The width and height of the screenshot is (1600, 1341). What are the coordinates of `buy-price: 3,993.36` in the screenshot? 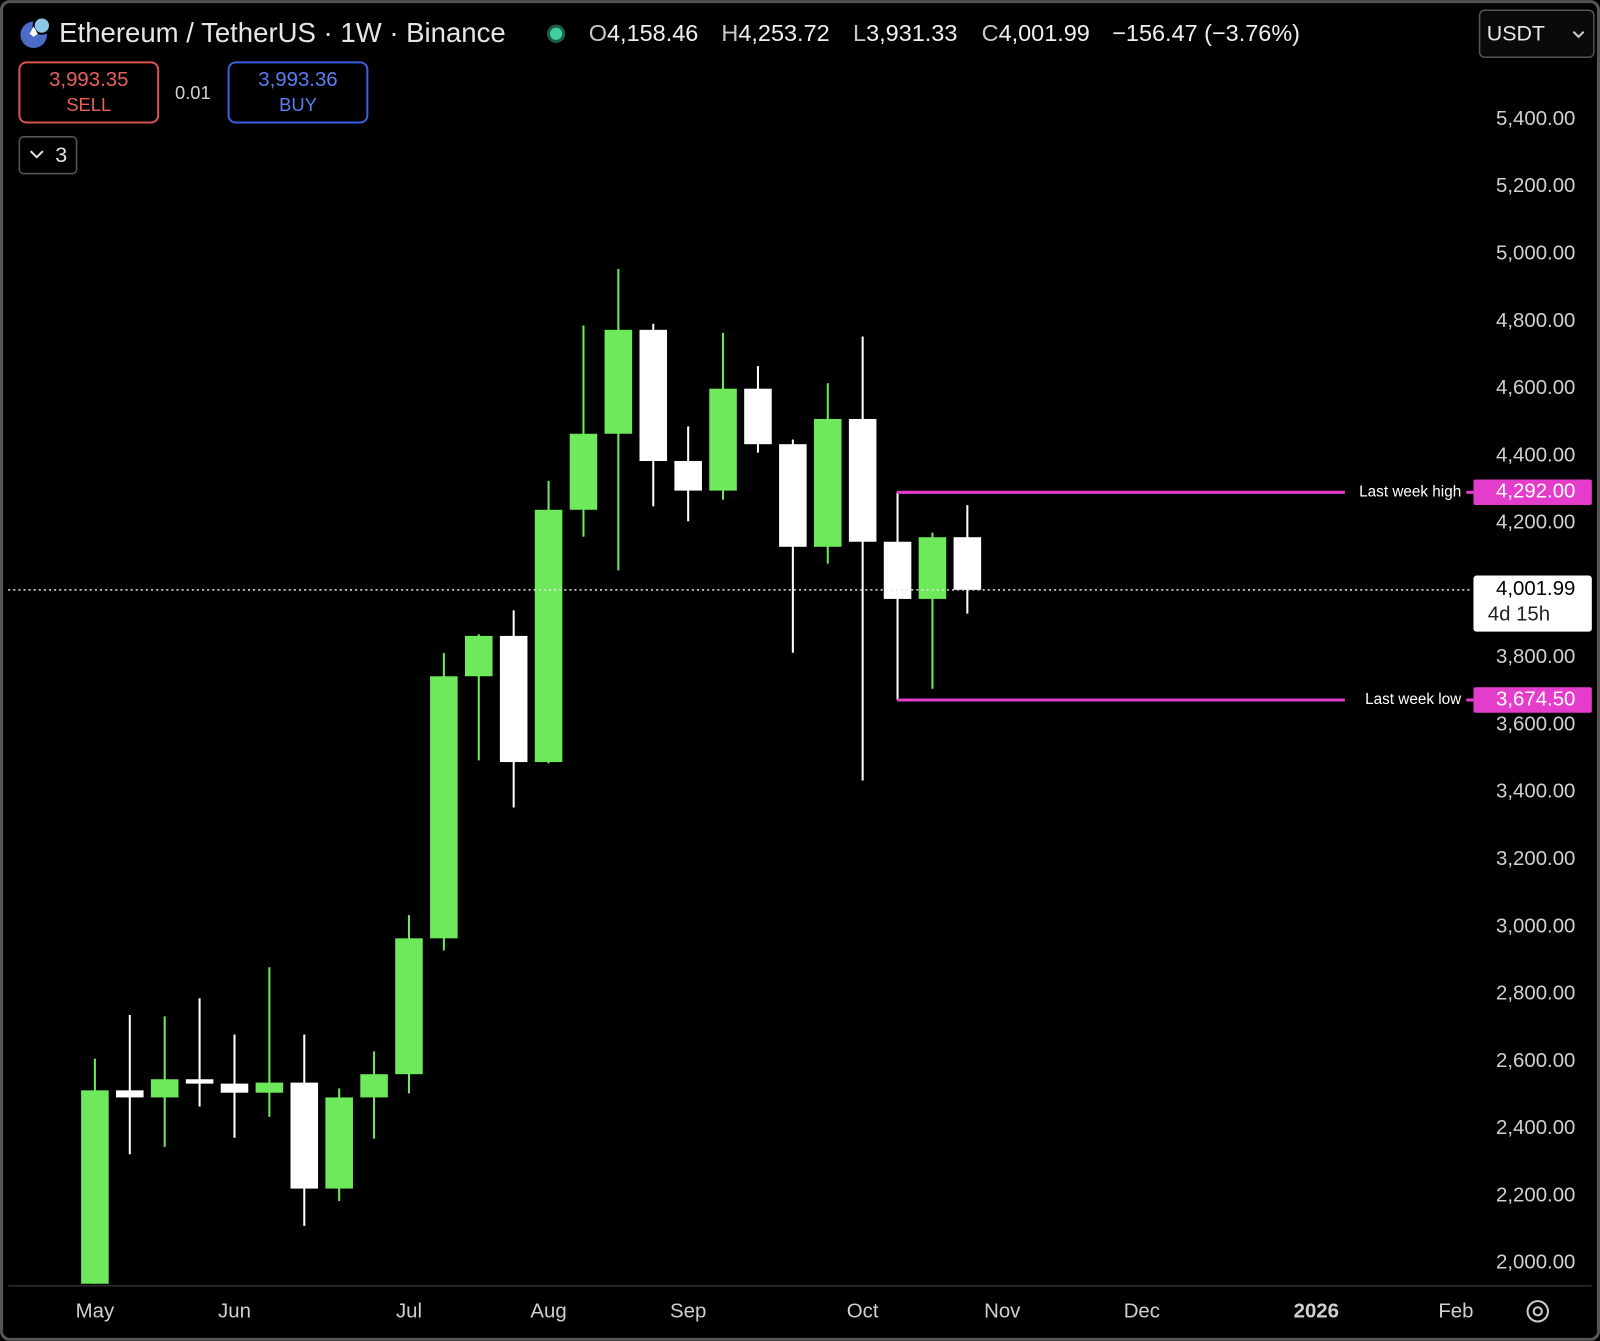 It's located at (297, 80).